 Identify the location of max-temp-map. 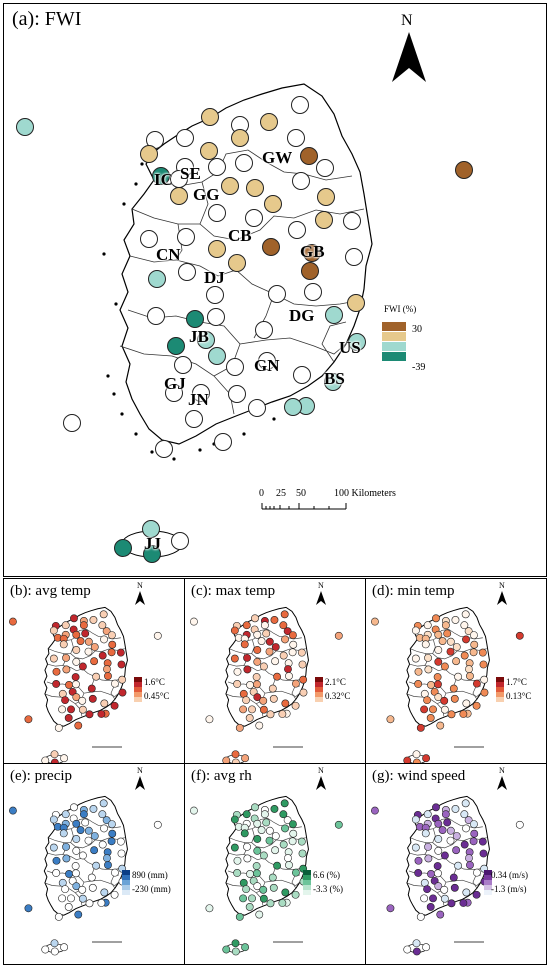
(266, 677).